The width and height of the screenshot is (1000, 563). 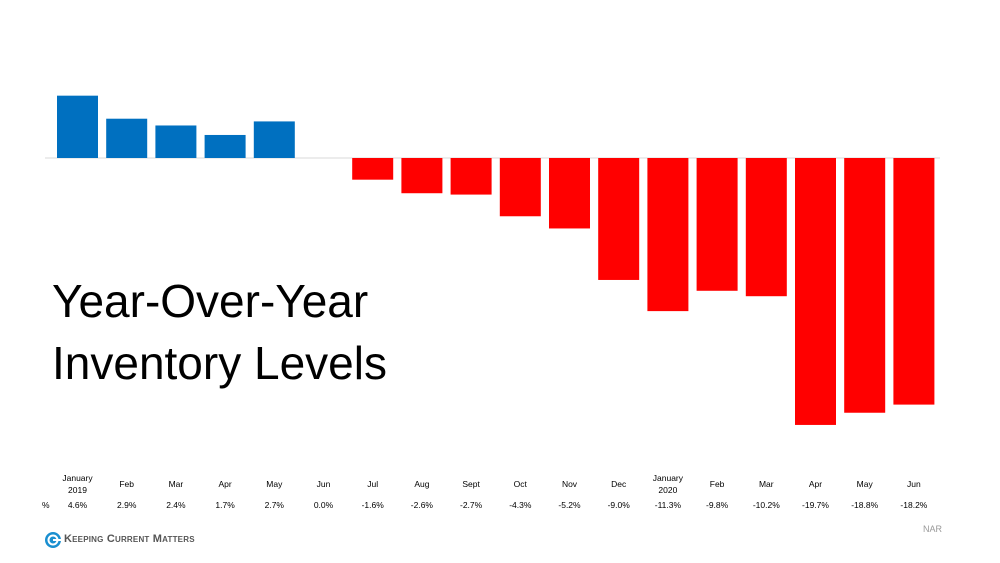 I want to click on logo-icon, so click(x=53, y=540).